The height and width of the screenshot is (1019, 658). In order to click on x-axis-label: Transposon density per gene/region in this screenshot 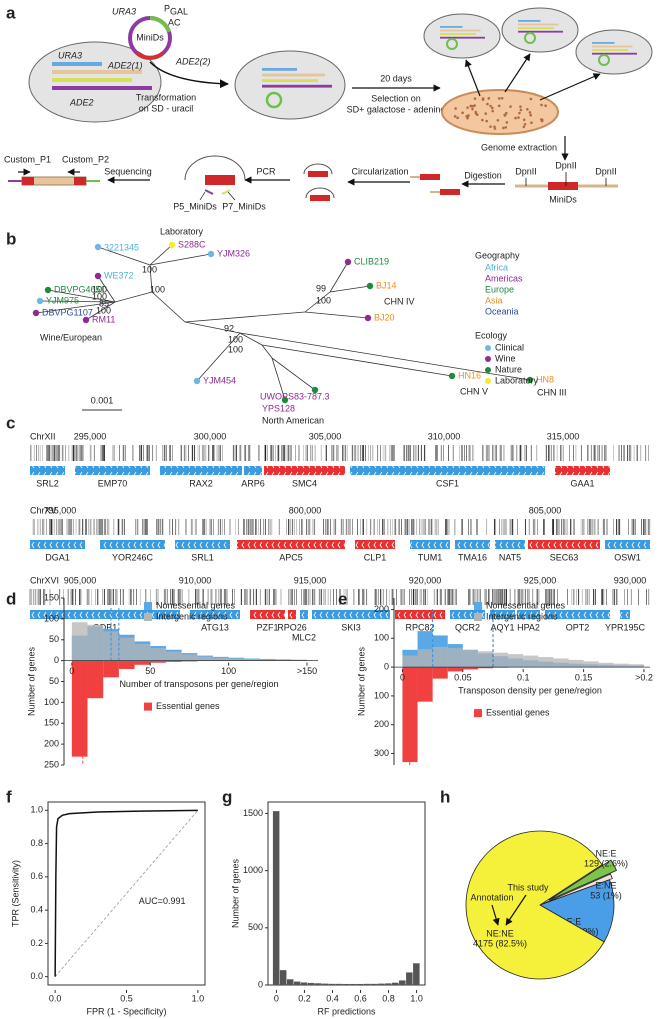, I will do `click(530, 690)`.